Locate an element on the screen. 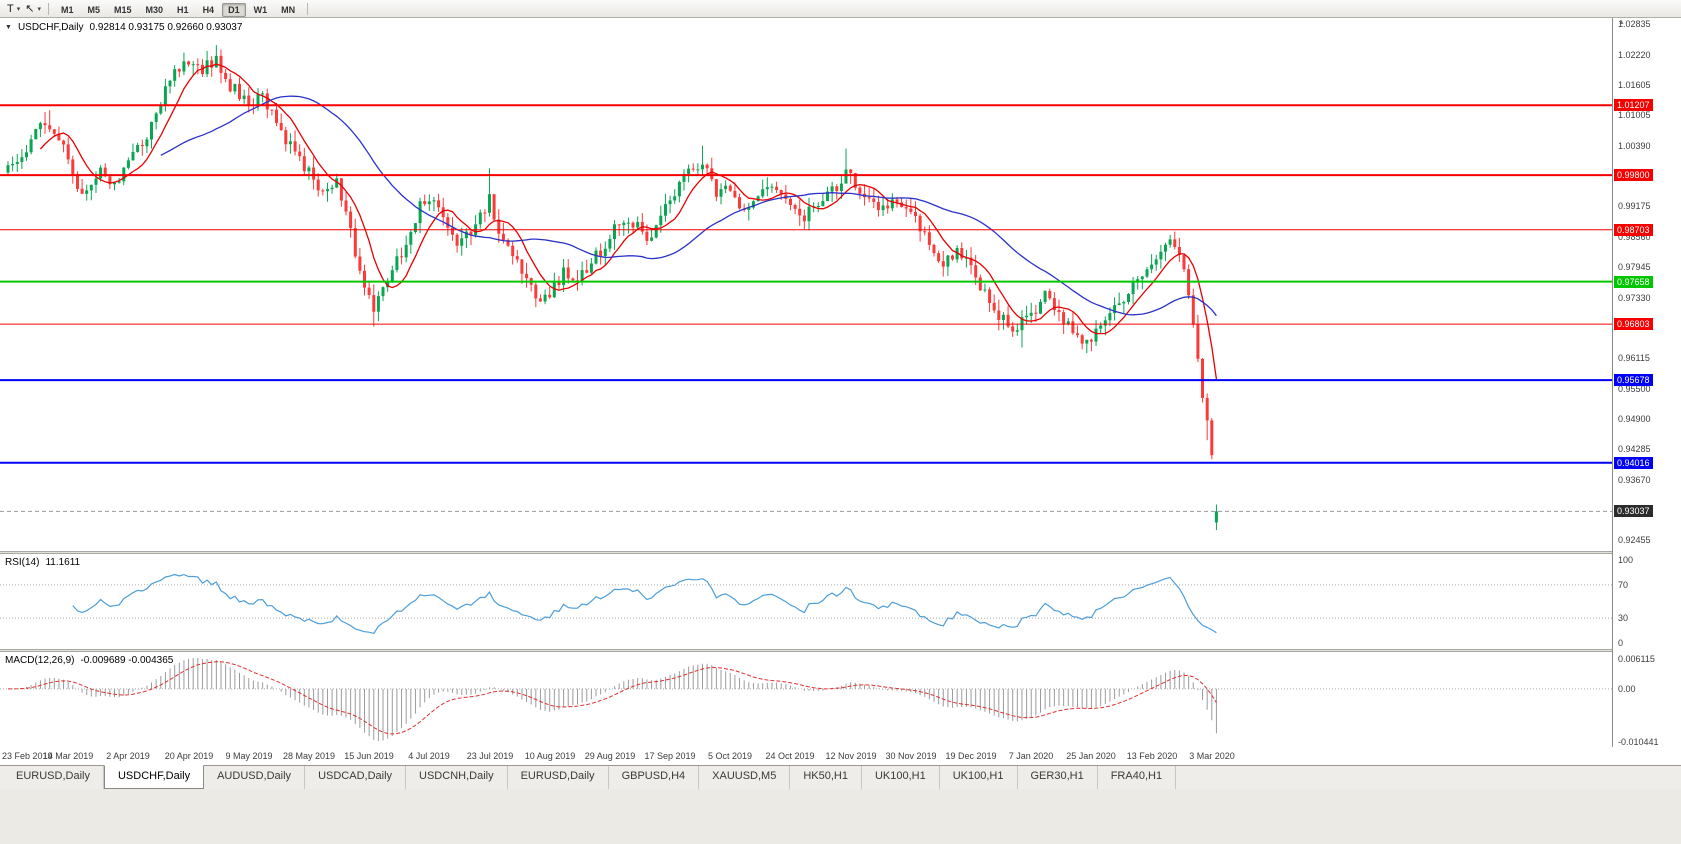 The image size is (1681, 844). price-axis-tick: 0.98560 is located at coordinates (1634, 237).